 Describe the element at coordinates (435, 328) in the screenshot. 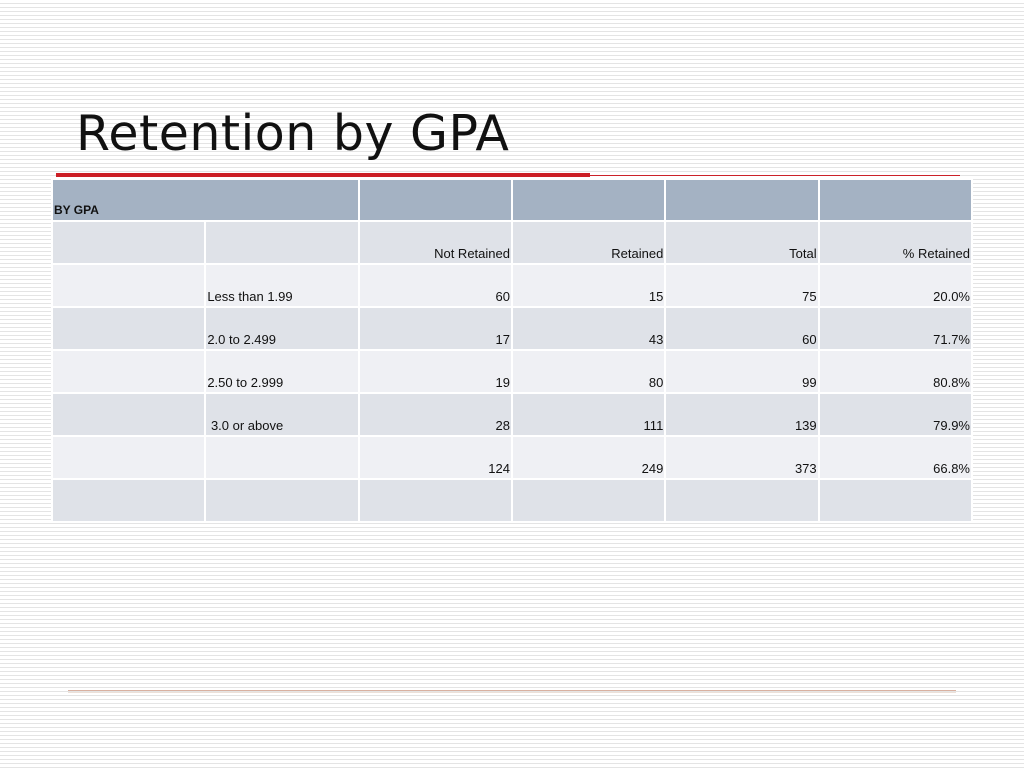

I see `not-retained-value: 17` at that location.